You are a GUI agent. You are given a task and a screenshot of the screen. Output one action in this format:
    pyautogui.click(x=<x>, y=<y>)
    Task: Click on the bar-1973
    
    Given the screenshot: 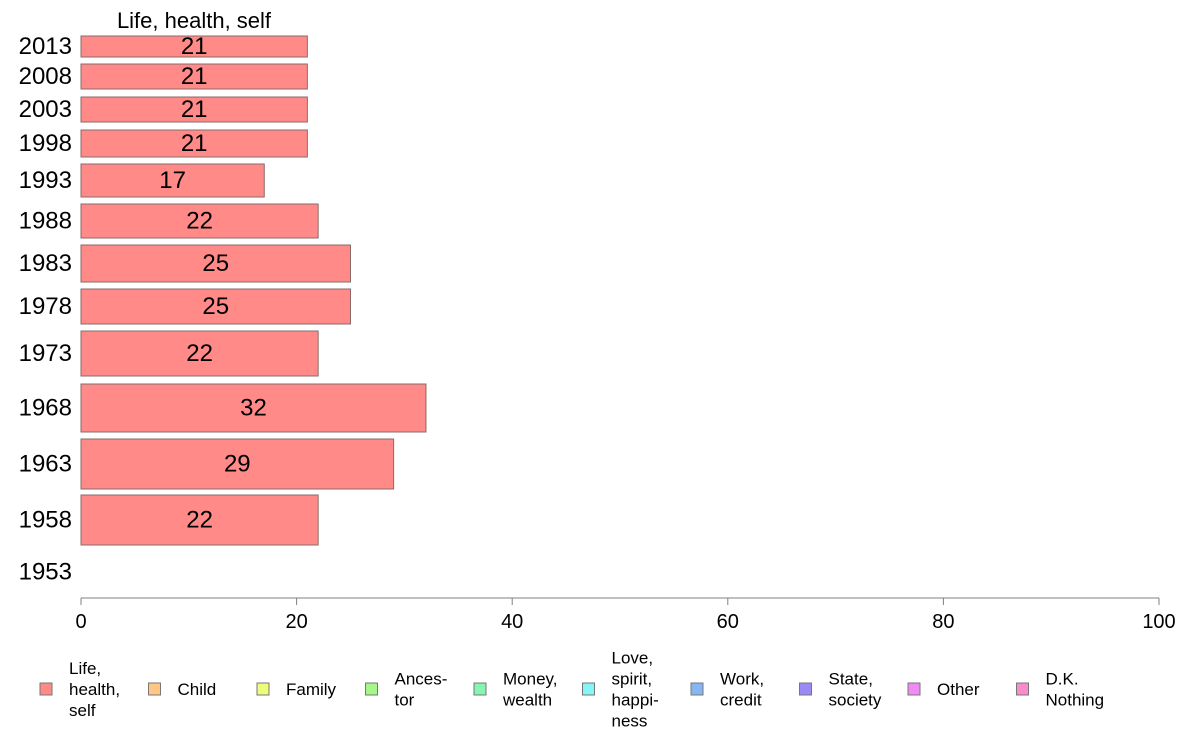 What is the action you would take?
    pyautogui.click(x=199, y=353)
    